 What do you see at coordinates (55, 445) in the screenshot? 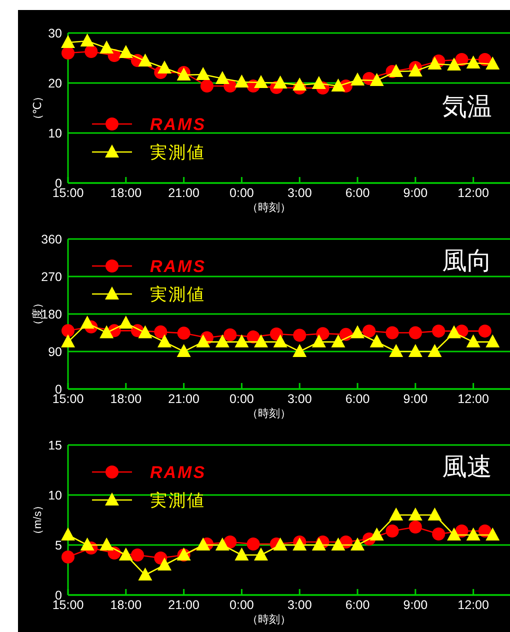
I see `y-tick-label: 15` at bounding box center [55, 445].